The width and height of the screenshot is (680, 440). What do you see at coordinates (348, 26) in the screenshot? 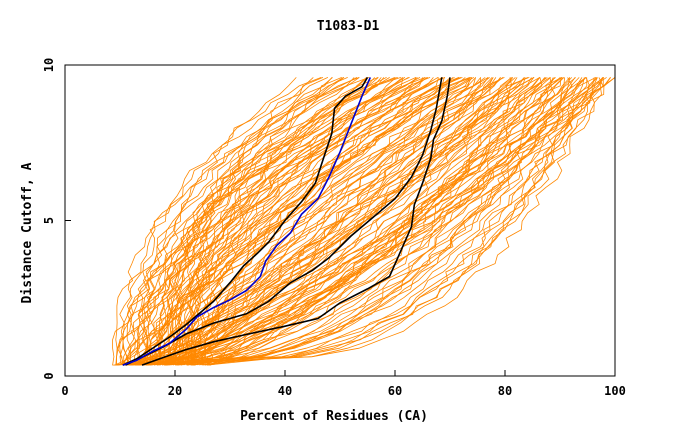
I see `chart-title: T1083-D1` at bounding box center [348, 26].